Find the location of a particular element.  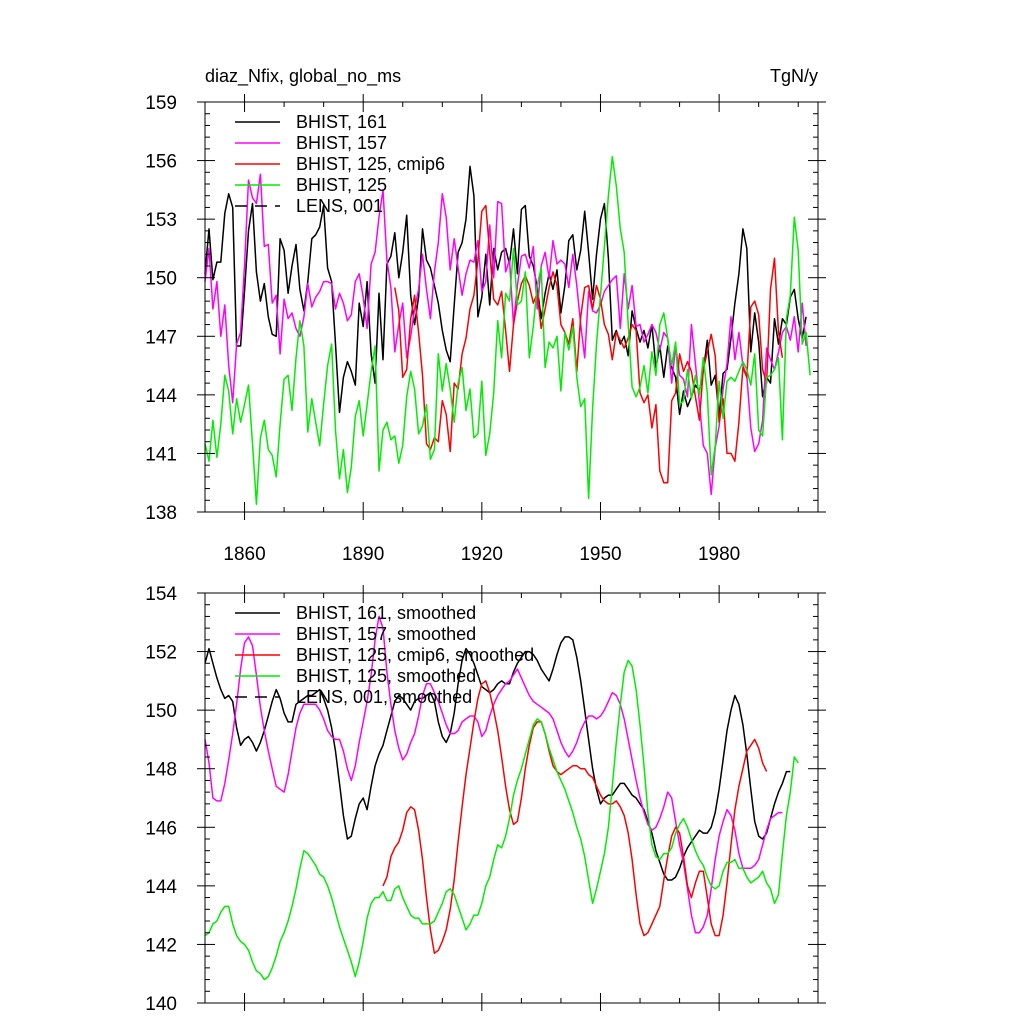

x-tick-label: 1920 is located at coordinates (482, 554).